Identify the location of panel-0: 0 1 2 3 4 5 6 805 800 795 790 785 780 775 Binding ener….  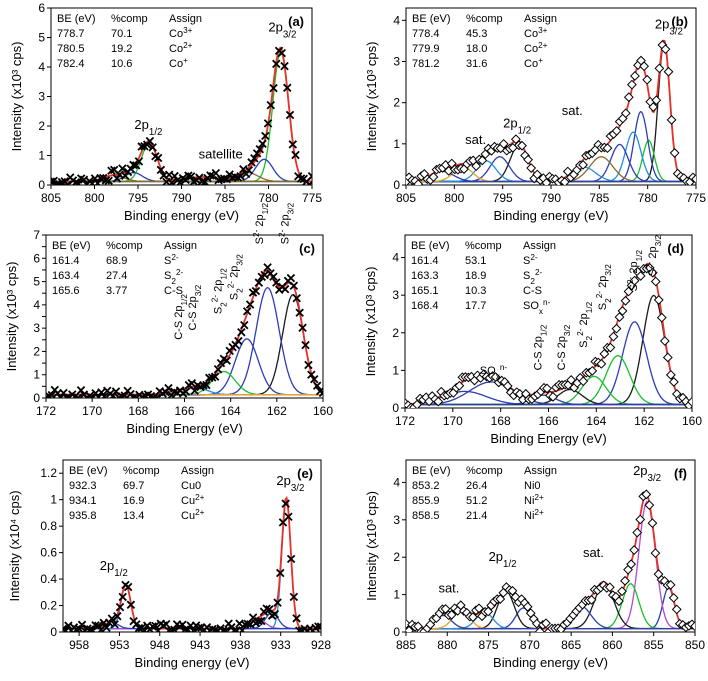
(165, 112).